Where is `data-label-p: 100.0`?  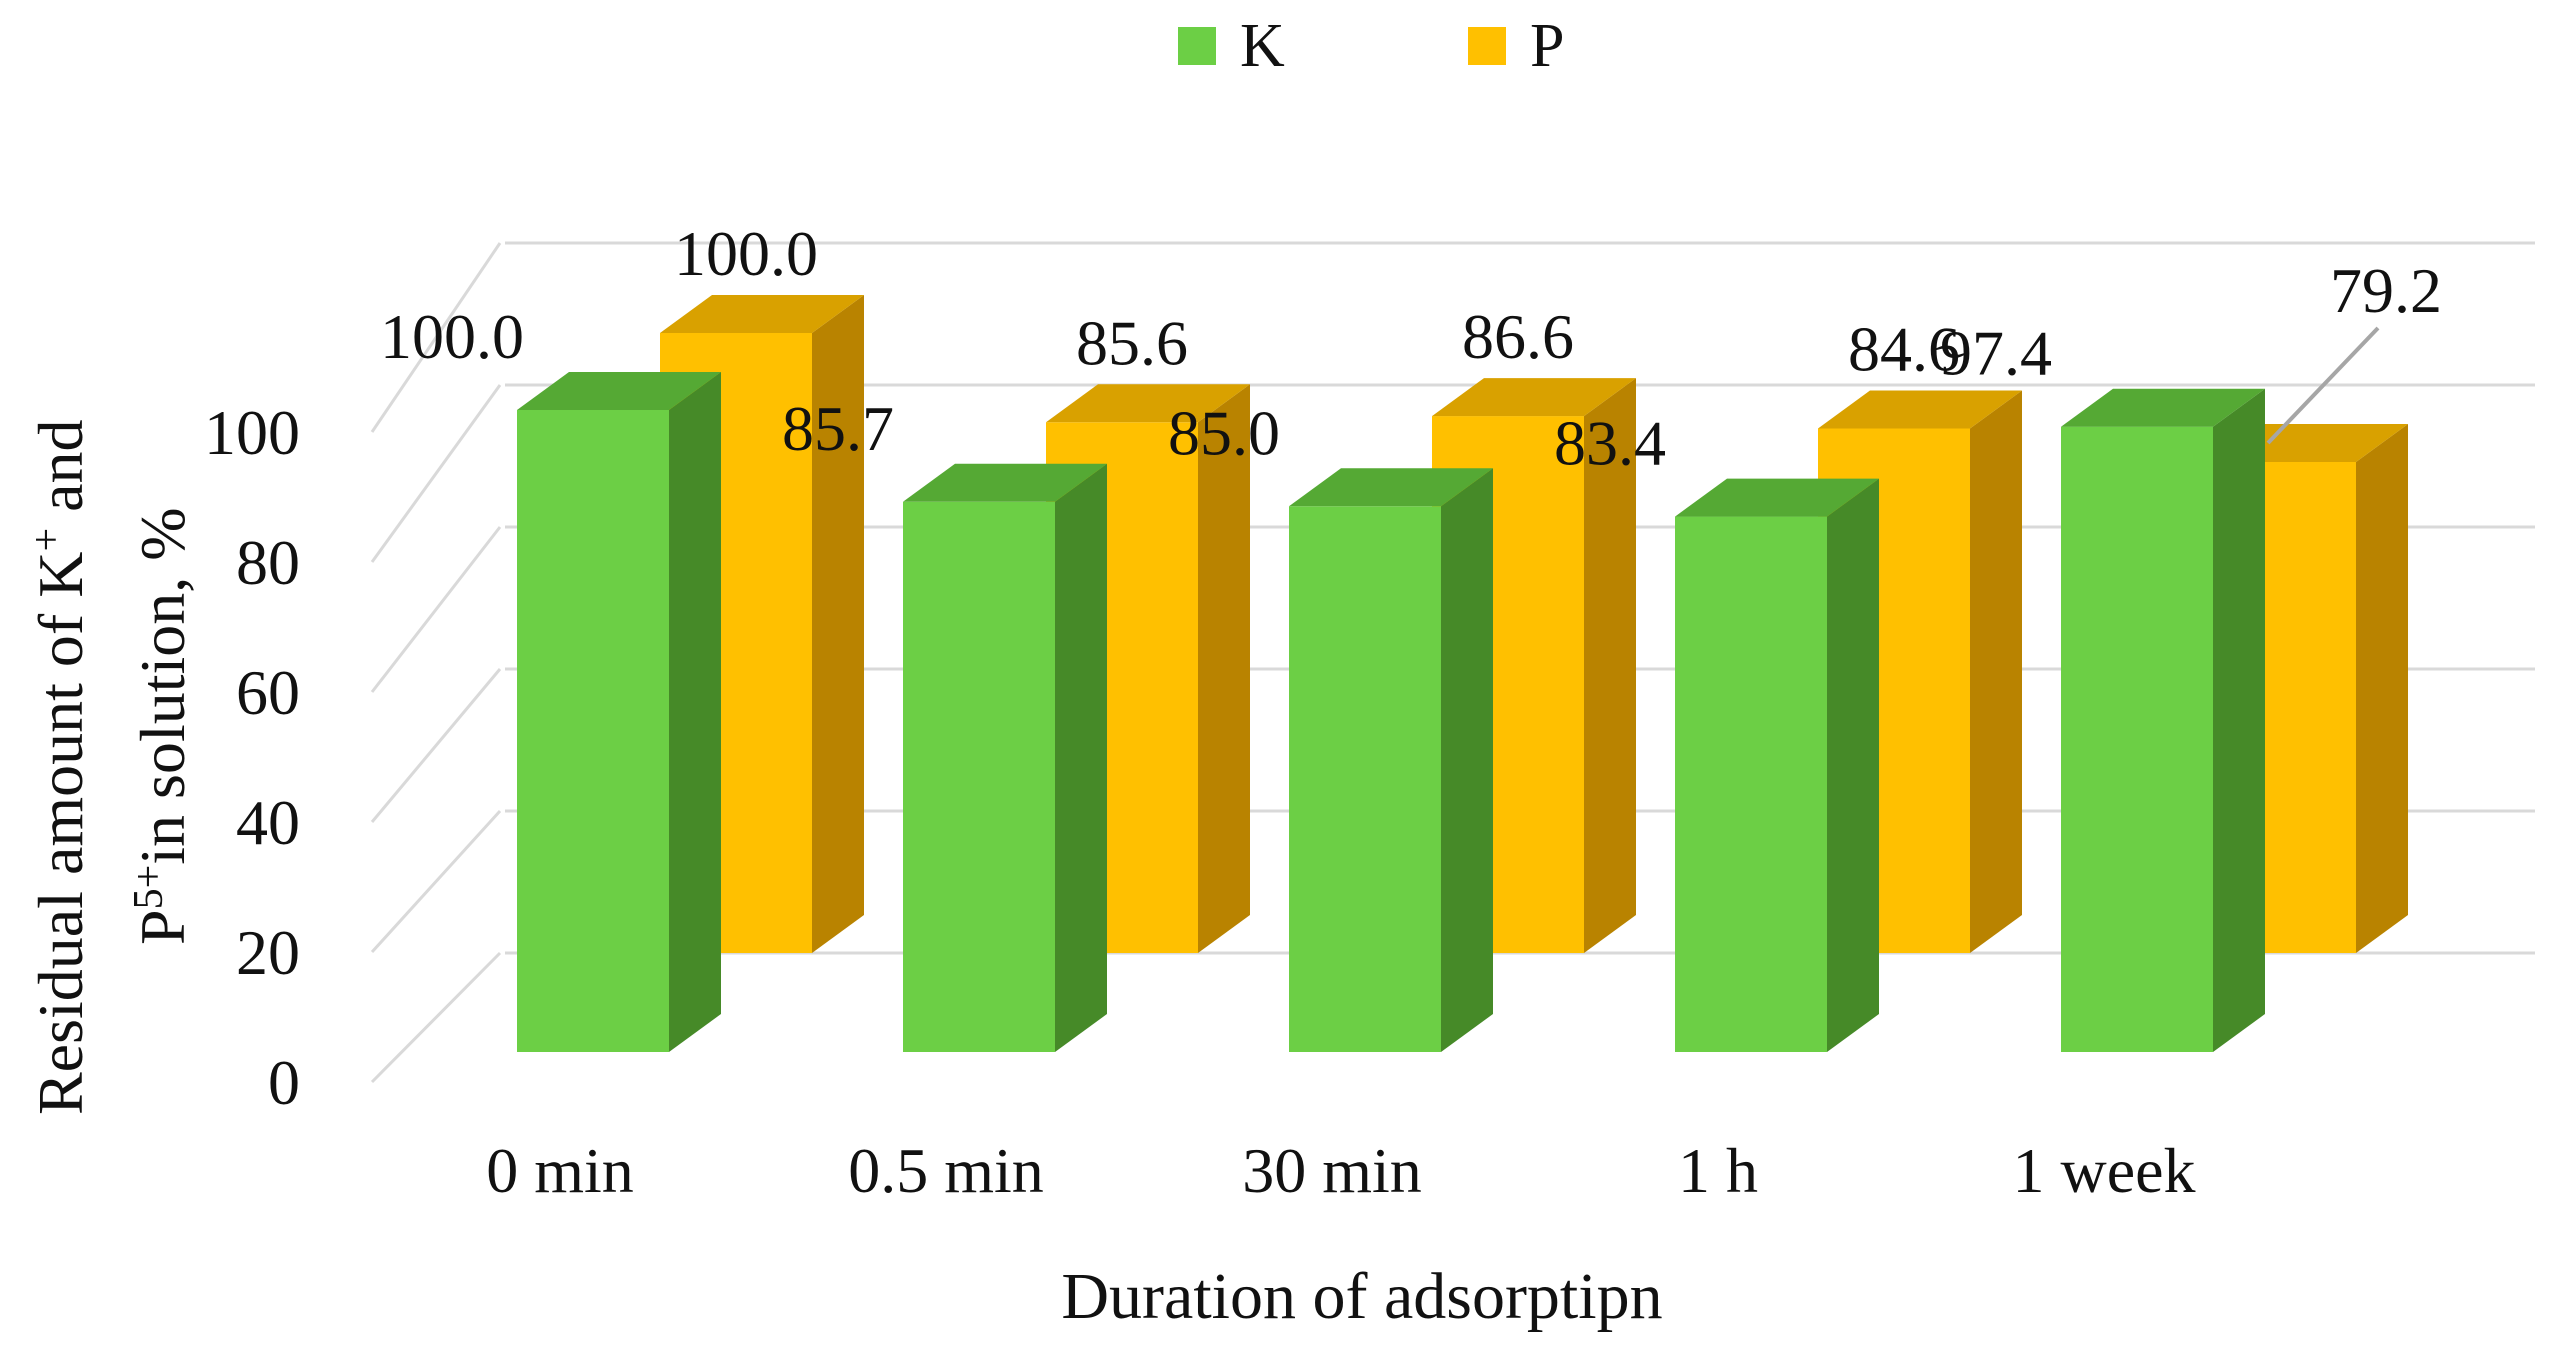 data-label-p: 100.0 is located at coordinates (746, 253).